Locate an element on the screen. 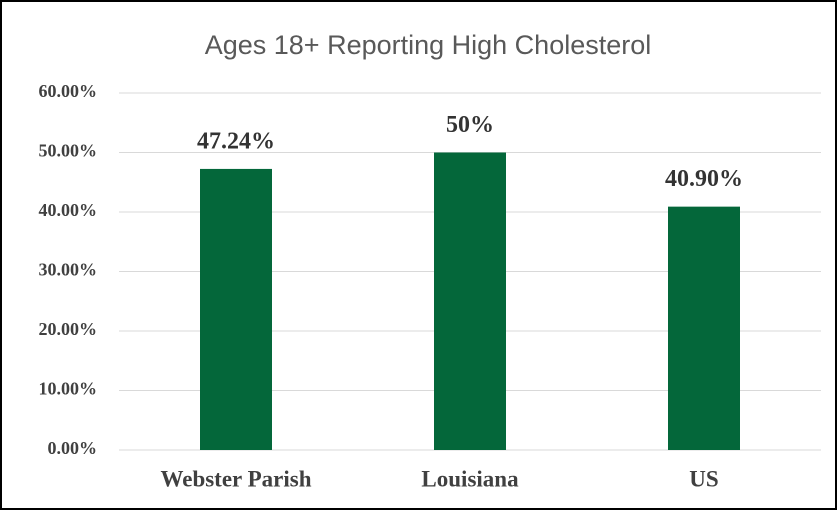 Image resolution: width=837 pixels, height=510 pixels. y-tick-label: 50.00% is located at coordinates (68, 151).